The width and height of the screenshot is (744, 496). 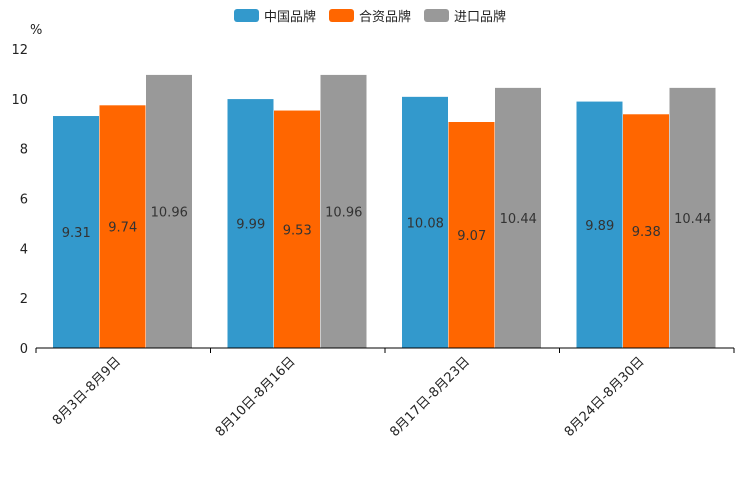 I want to click on bar-label-0-0: 9.31, so click(x=76, y=233).